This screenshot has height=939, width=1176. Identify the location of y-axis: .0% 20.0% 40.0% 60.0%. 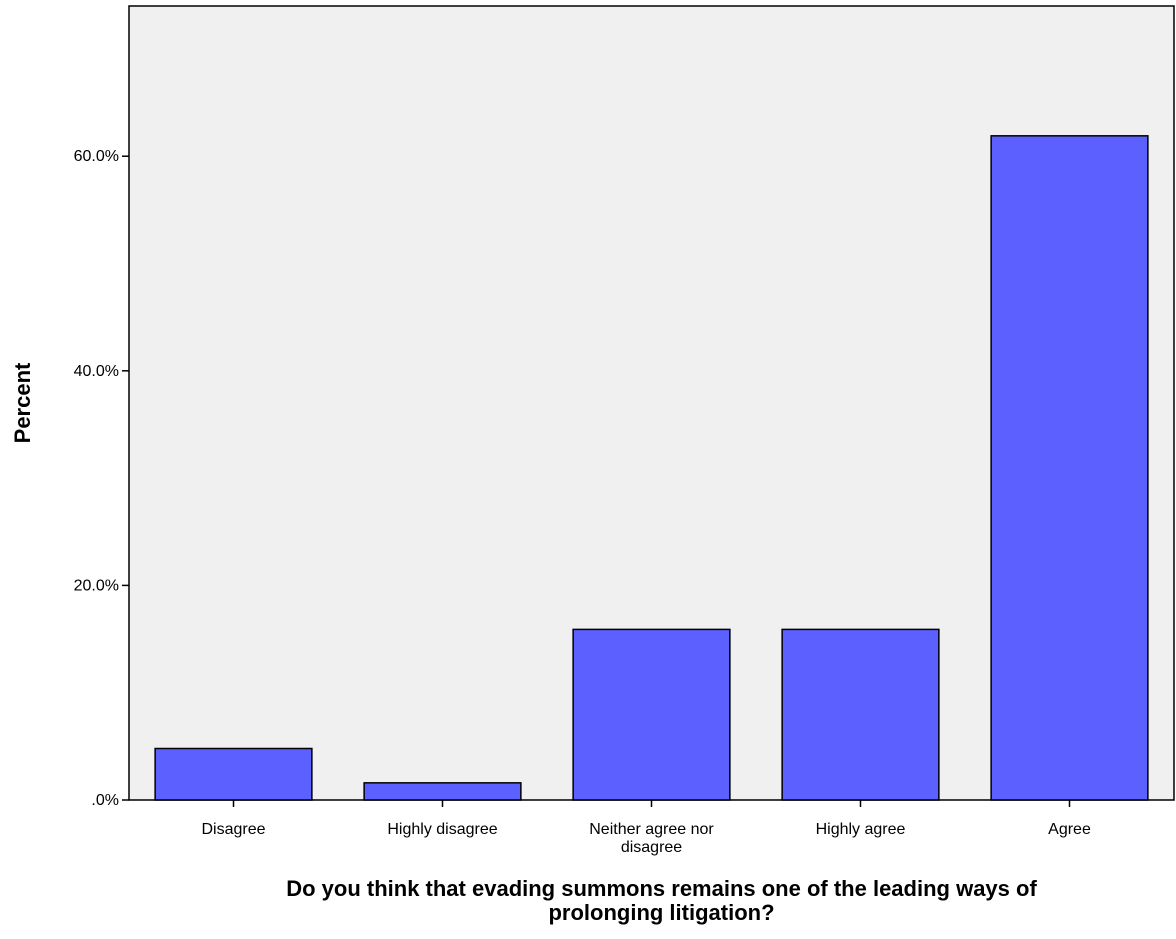
(101, 478).